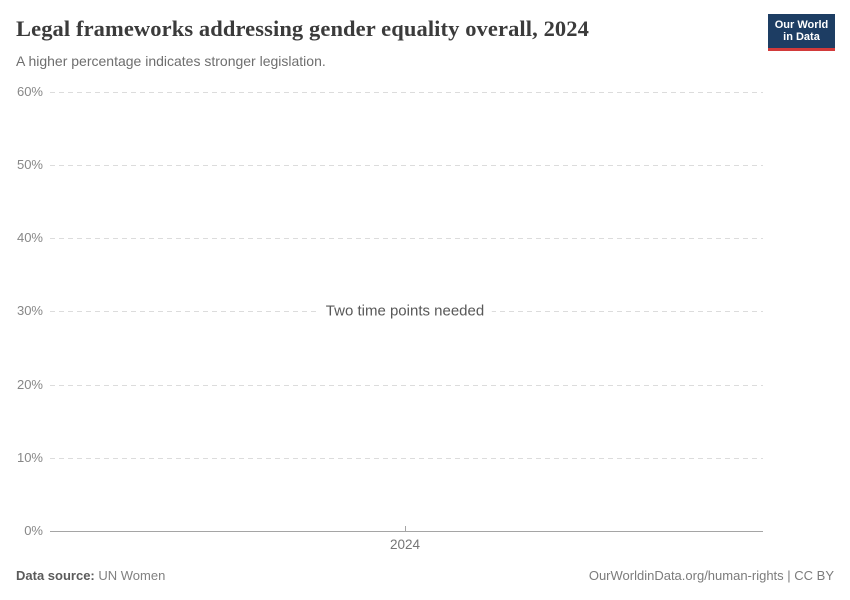 The width and height of the screenshot is (850, 600). What do you see at coordinates (801, 37) in the screenshot?
I see `owid-logo-line2: in Data` at bounding box center [801, 37].